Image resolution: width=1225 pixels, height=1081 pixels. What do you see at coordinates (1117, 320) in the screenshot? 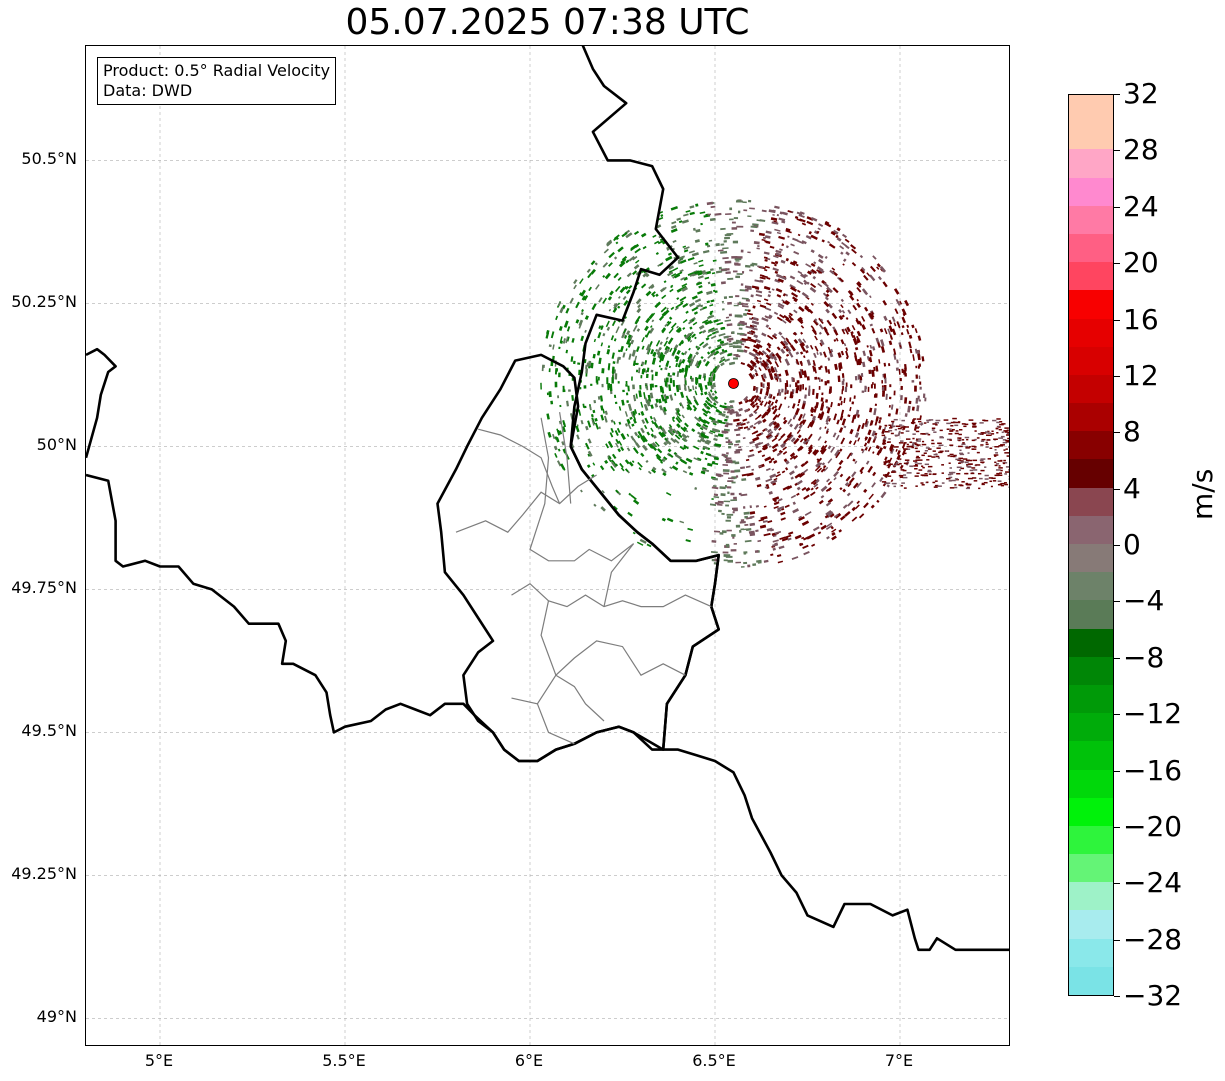
I see `colorbar-tick-mark` at bounding box center [1117, 320].